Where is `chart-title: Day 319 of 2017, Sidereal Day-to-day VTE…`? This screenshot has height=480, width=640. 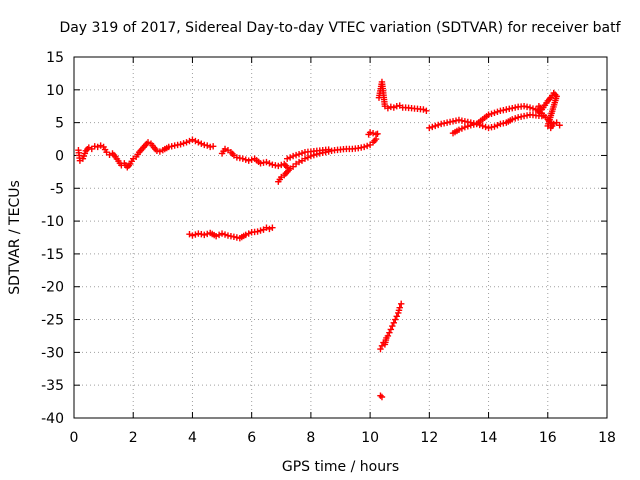
chart-title: Day 319 of 2017, Sidereal Day-to-day VTE… is located at coordinates (340, 28).